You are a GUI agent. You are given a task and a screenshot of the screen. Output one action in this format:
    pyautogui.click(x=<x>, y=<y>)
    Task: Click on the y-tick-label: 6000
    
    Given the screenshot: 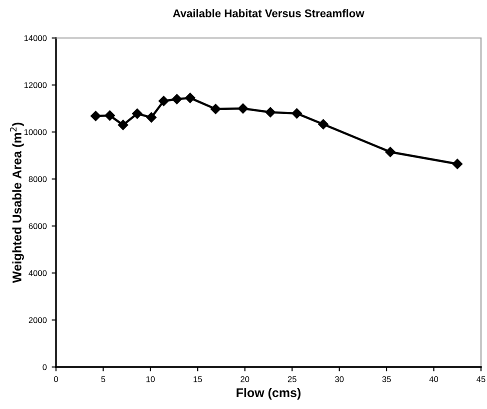 What is the action you would take?
    pyautogui.click(x=37, y=226)
    